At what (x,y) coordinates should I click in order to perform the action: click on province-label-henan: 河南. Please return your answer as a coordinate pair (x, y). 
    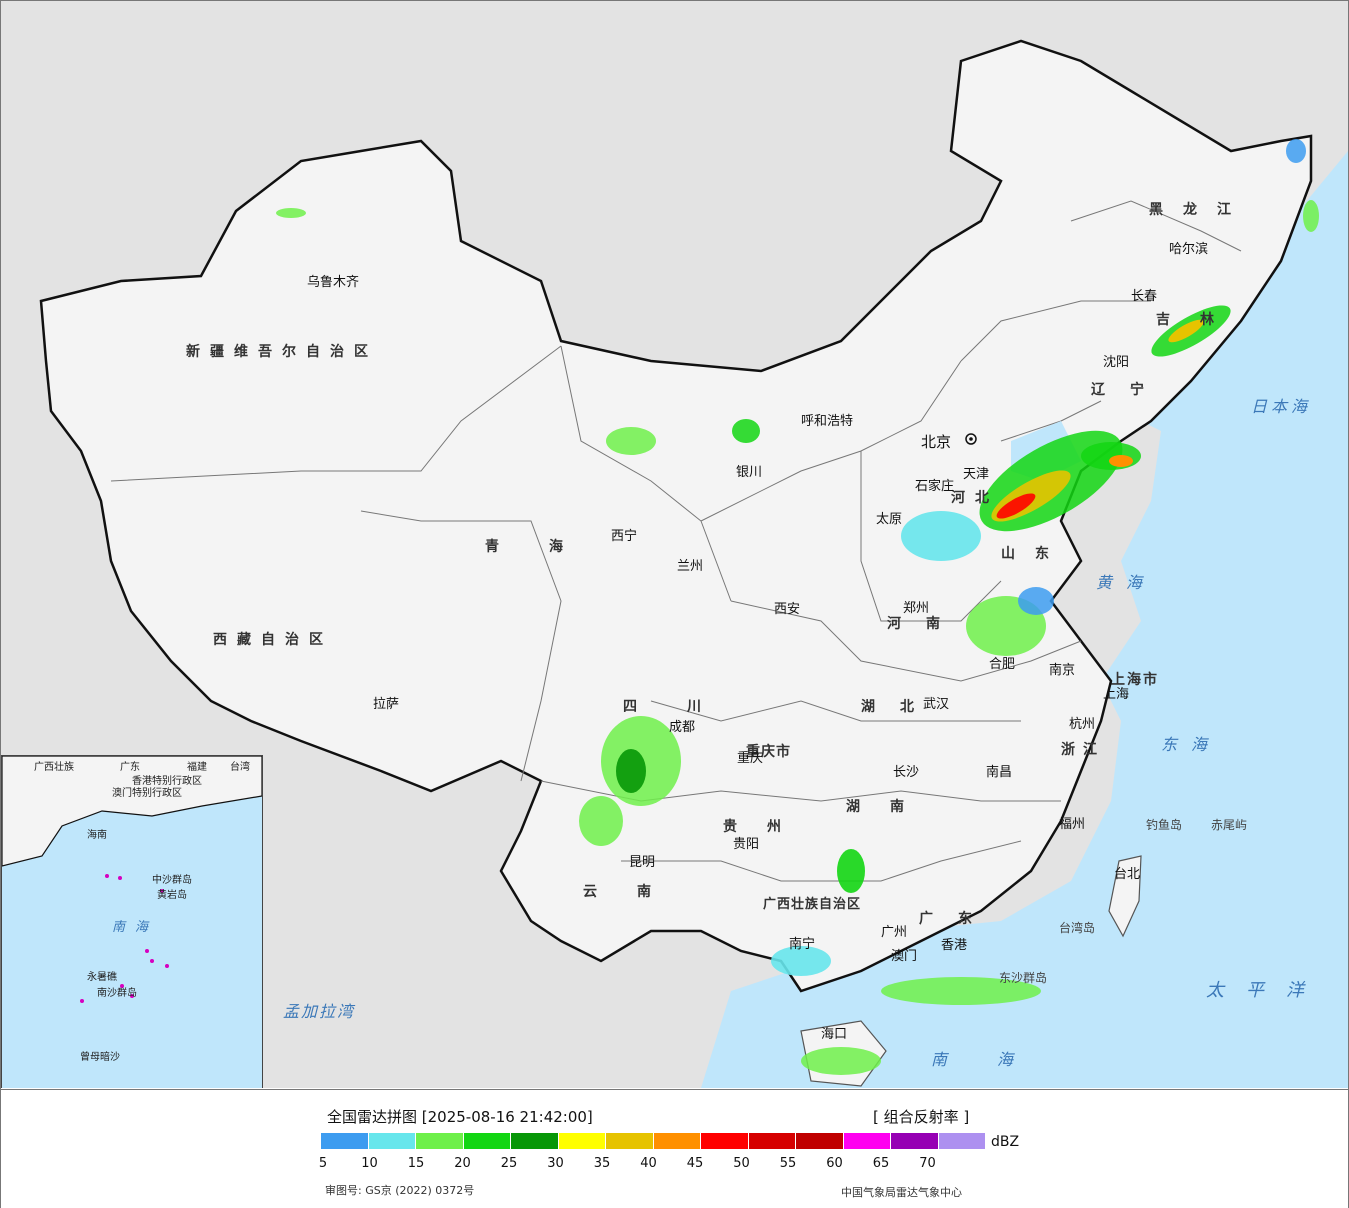
    Looking at the image, I should click on (926, 624).